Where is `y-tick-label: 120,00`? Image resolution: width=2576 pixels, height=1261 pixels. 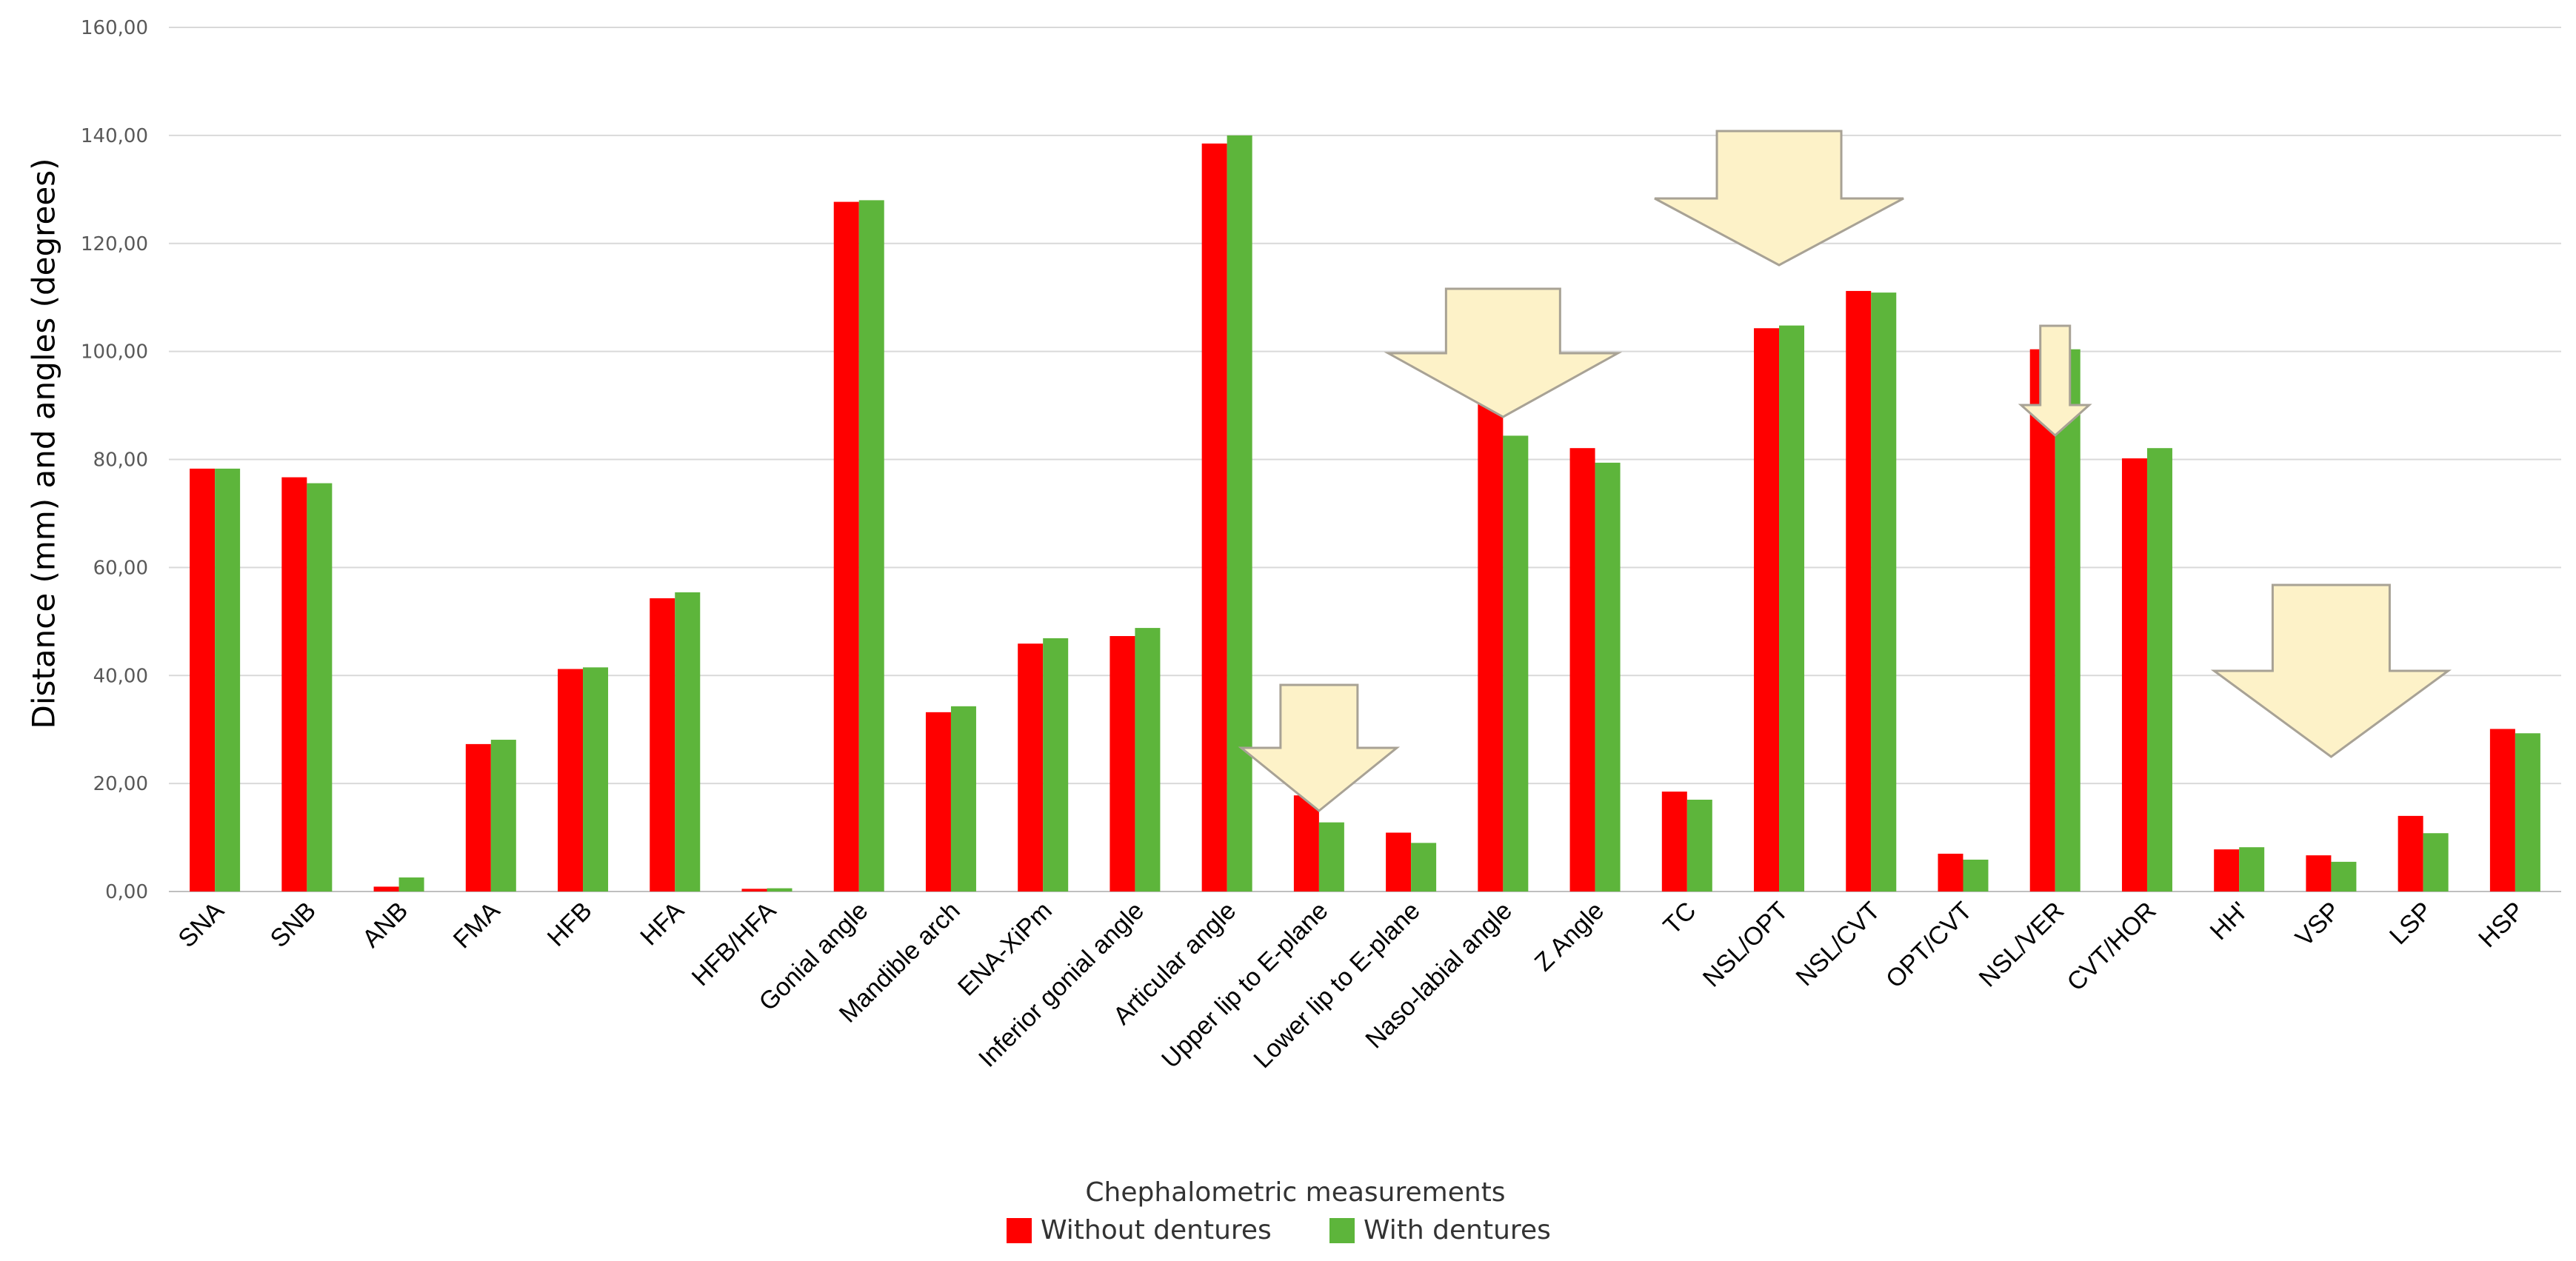 y-tick-label: 120,00 is located at coordinates (114, 244).